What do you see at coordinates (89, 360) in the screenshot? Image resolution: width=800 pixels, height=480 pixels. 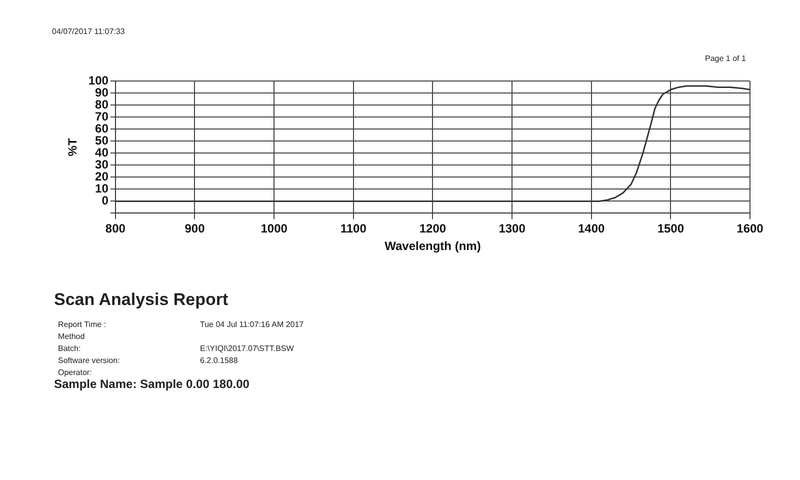 I see `text: Software version:` at bounding box center [89, 360].